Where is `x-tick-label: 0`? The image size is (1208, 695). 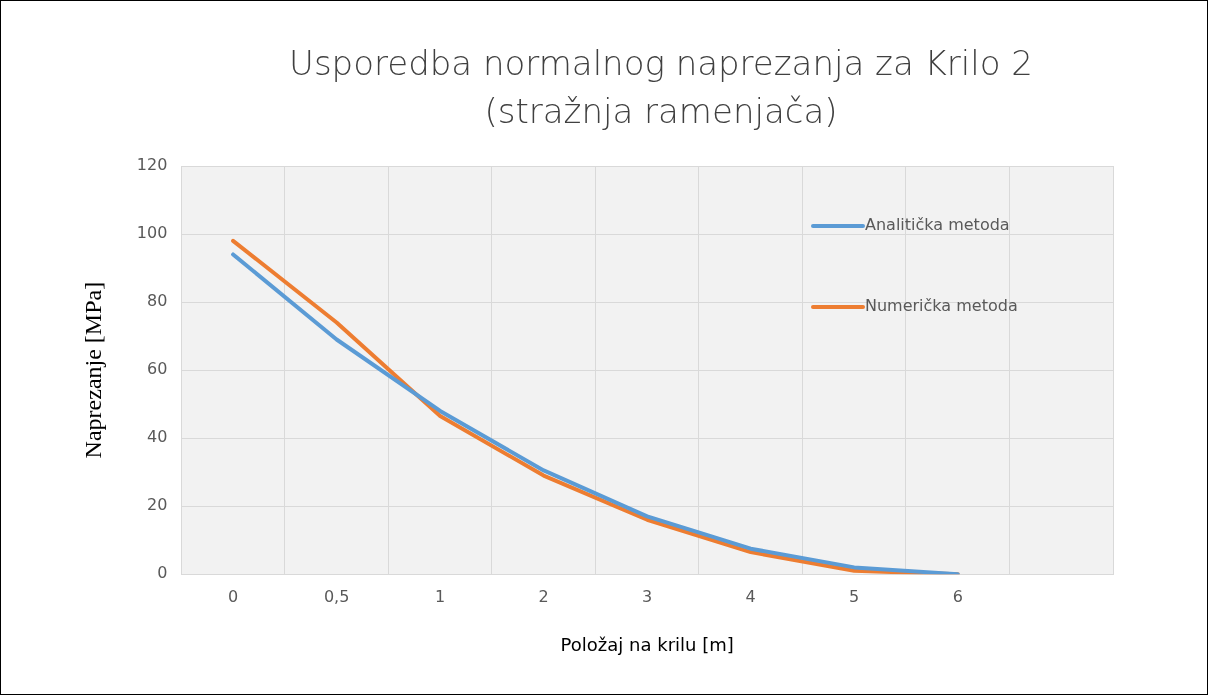
x-tick-label: 0 is located at coordinates (233, 596).